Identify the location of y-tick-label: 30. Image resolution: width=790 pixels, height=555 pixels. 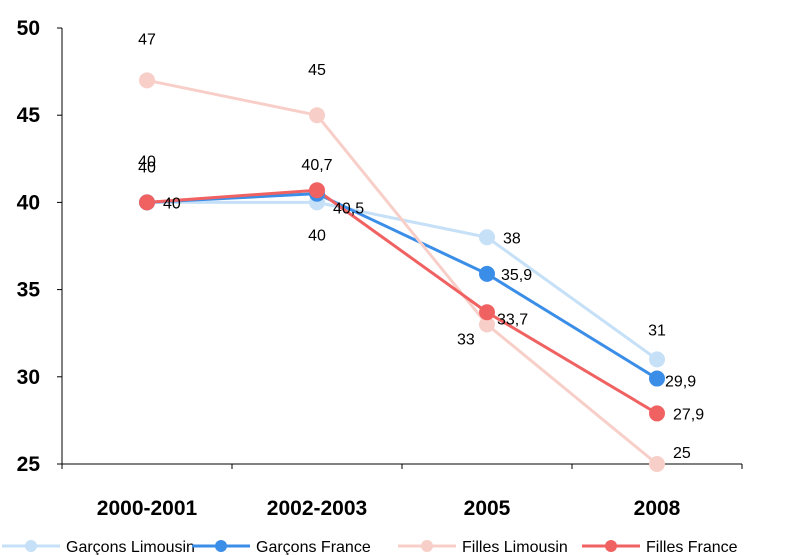
(28, 377).